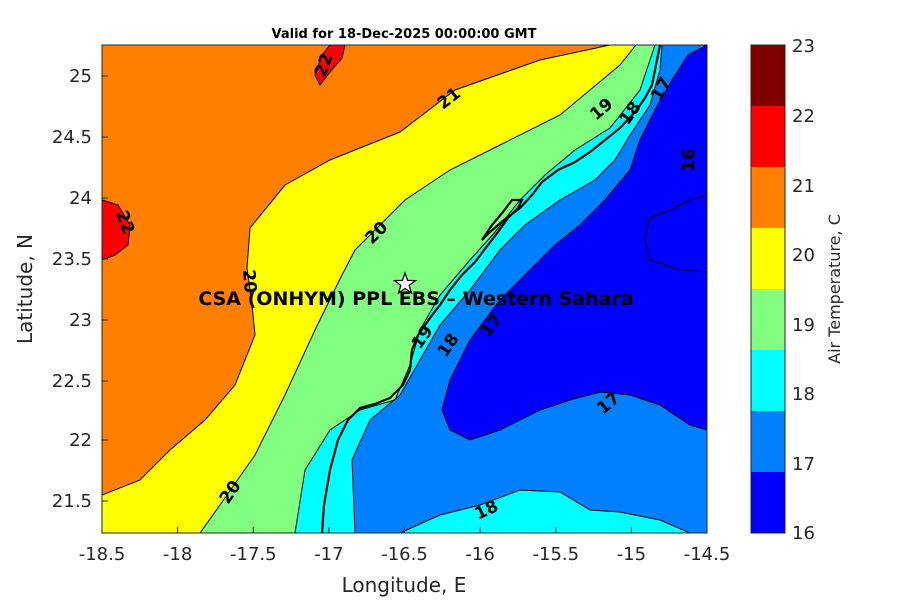 The image size is (900, 600). Describe the element at coordinates (404, 34) in the screenshot. I see `map-title: Valid for 18-Dec-2025 00:00:00 GMT` at that location.